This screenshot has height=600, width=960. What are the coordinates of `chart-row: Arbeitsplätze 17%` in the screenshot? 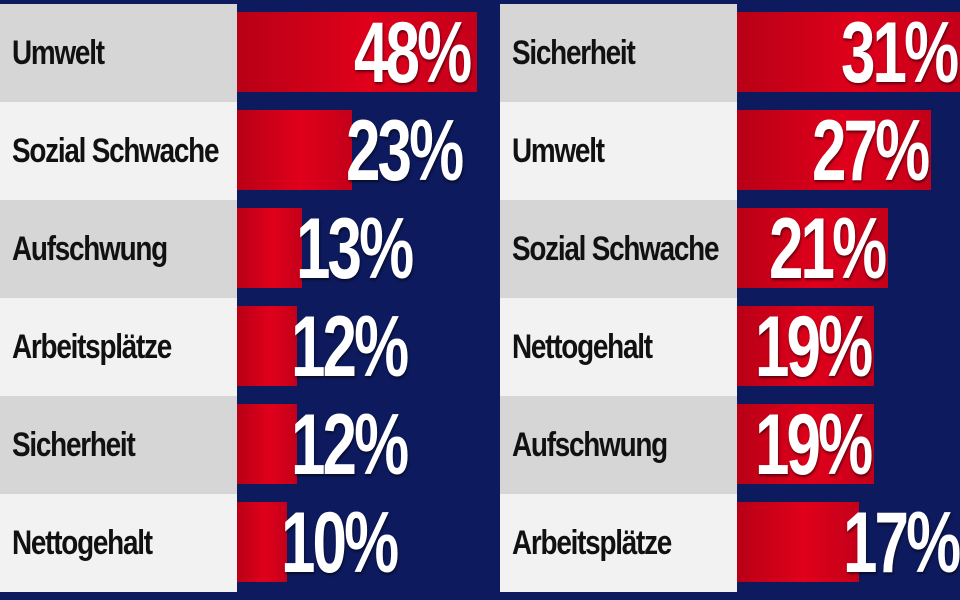 It's located at (730, 543).